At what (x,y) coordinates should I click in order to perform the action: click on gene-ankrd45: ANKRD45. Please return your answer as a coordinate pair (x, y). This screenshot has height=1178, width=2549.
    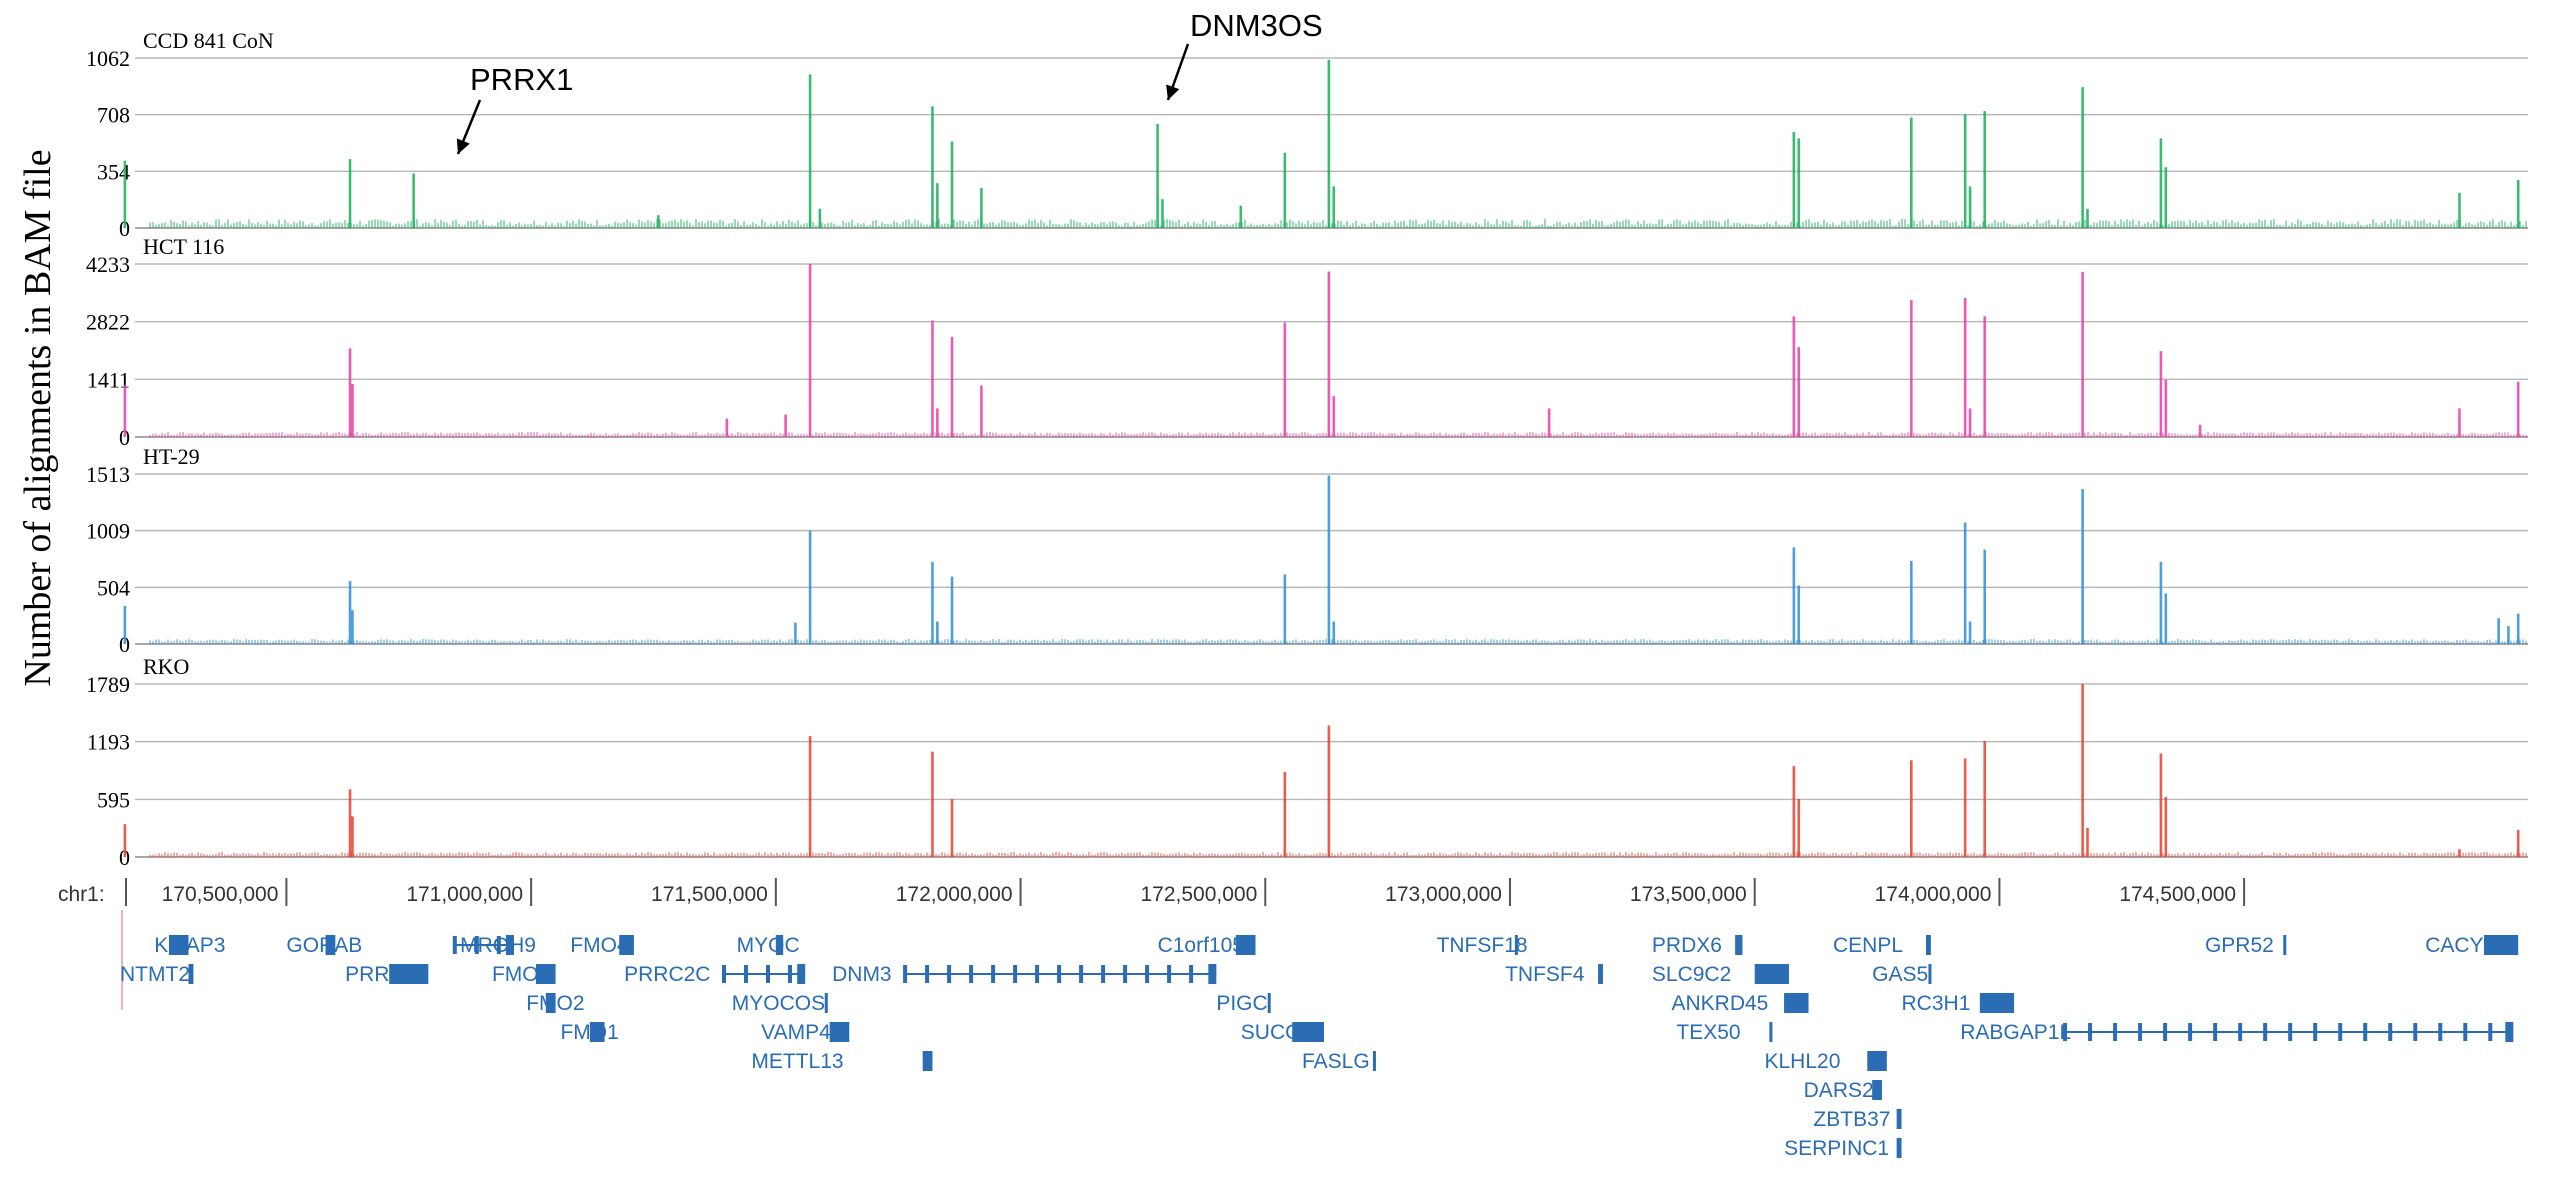
    Looking at the image, I should click on (1740, 1003).